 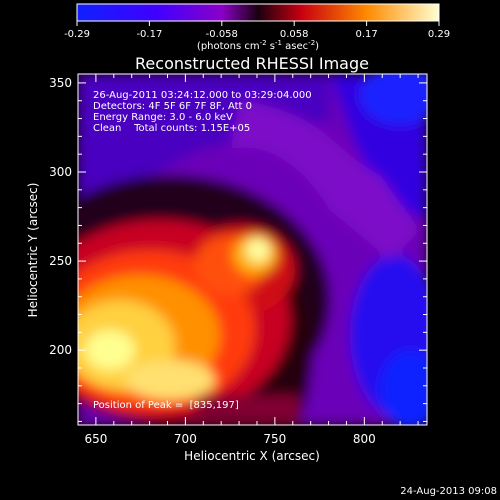 What do you see at coordinates (448, 491) in the screenshot?
I see `timestamp: 24-Aug-2013 09:08` at bounding box center [448, 491].